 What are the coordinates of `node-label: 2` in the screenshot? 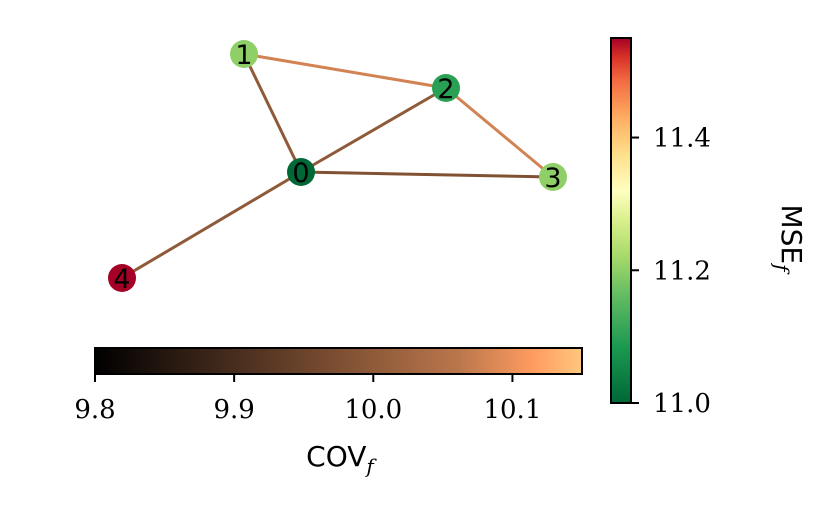 It's located at (445, 89).